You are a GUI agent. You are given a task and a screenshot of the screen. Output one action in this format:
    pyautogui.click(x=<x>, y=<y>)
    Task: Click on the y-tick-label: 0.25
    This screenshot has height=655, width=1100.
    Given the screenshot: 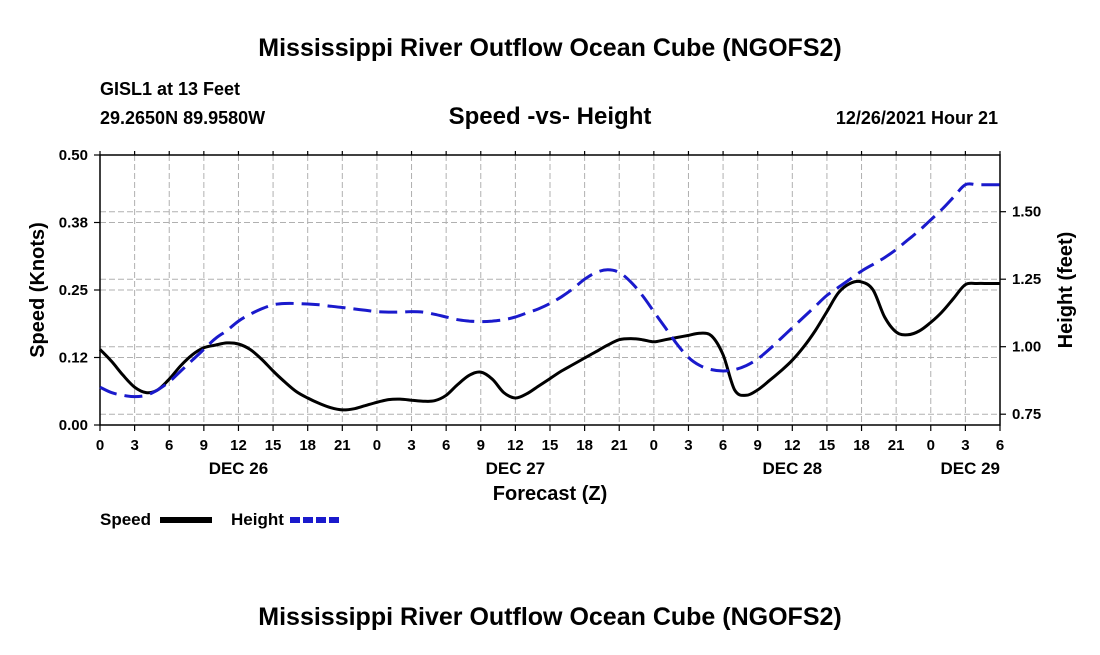 What is the action you would take?
    pyautogui.click(x=73, y=290)
    